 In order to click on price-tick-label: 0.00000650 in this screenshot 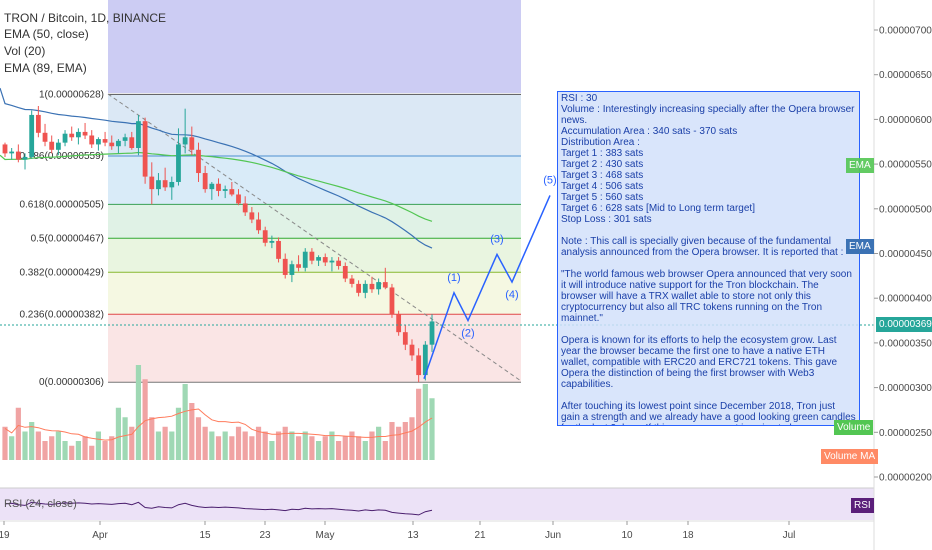, I will do `click(905, 75)`.